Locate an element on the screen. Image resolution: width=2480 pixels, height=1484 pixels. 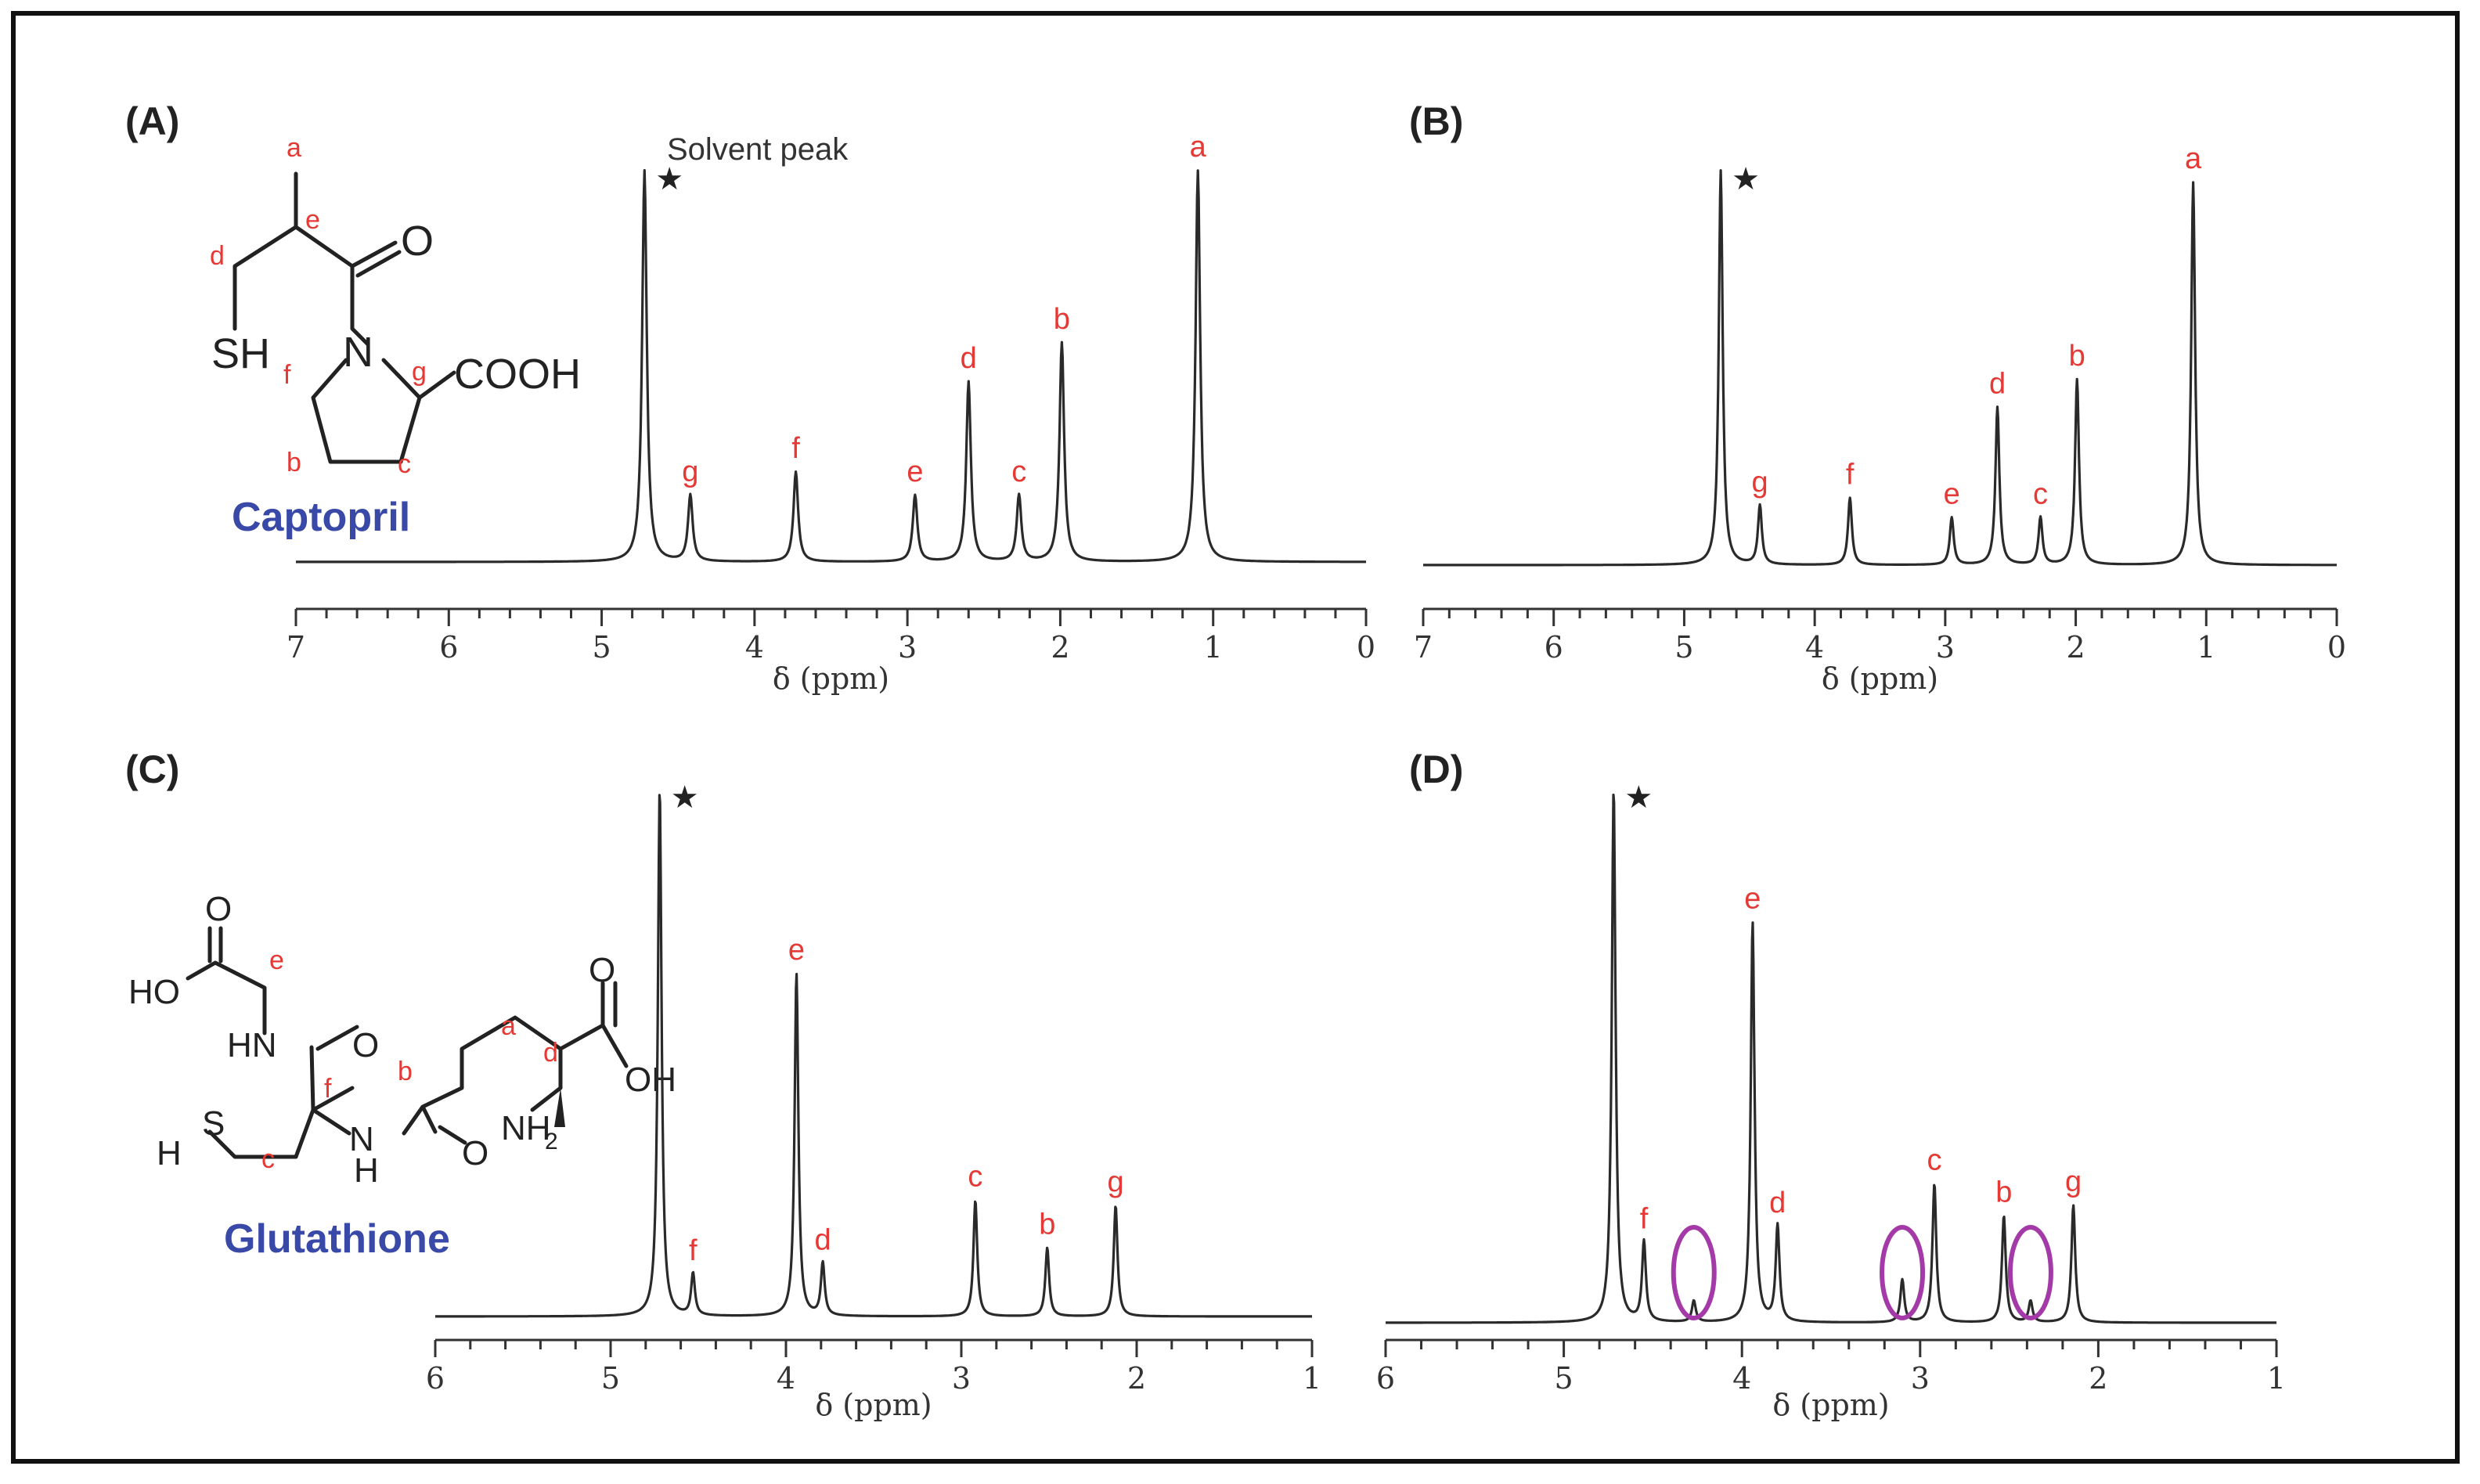
compound-name-glutathione: Glutathione is located at coordinates (337, 1239).